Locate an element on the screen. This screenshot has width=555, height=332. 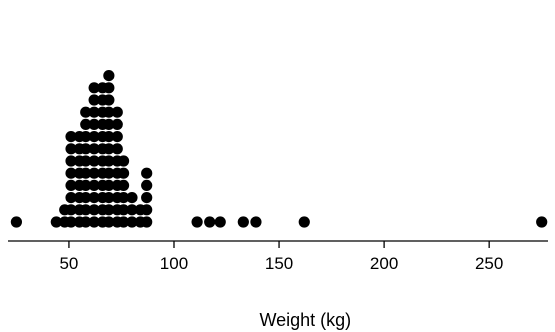
x-tick-label-250: 250 is located at coordinates (489, 263).